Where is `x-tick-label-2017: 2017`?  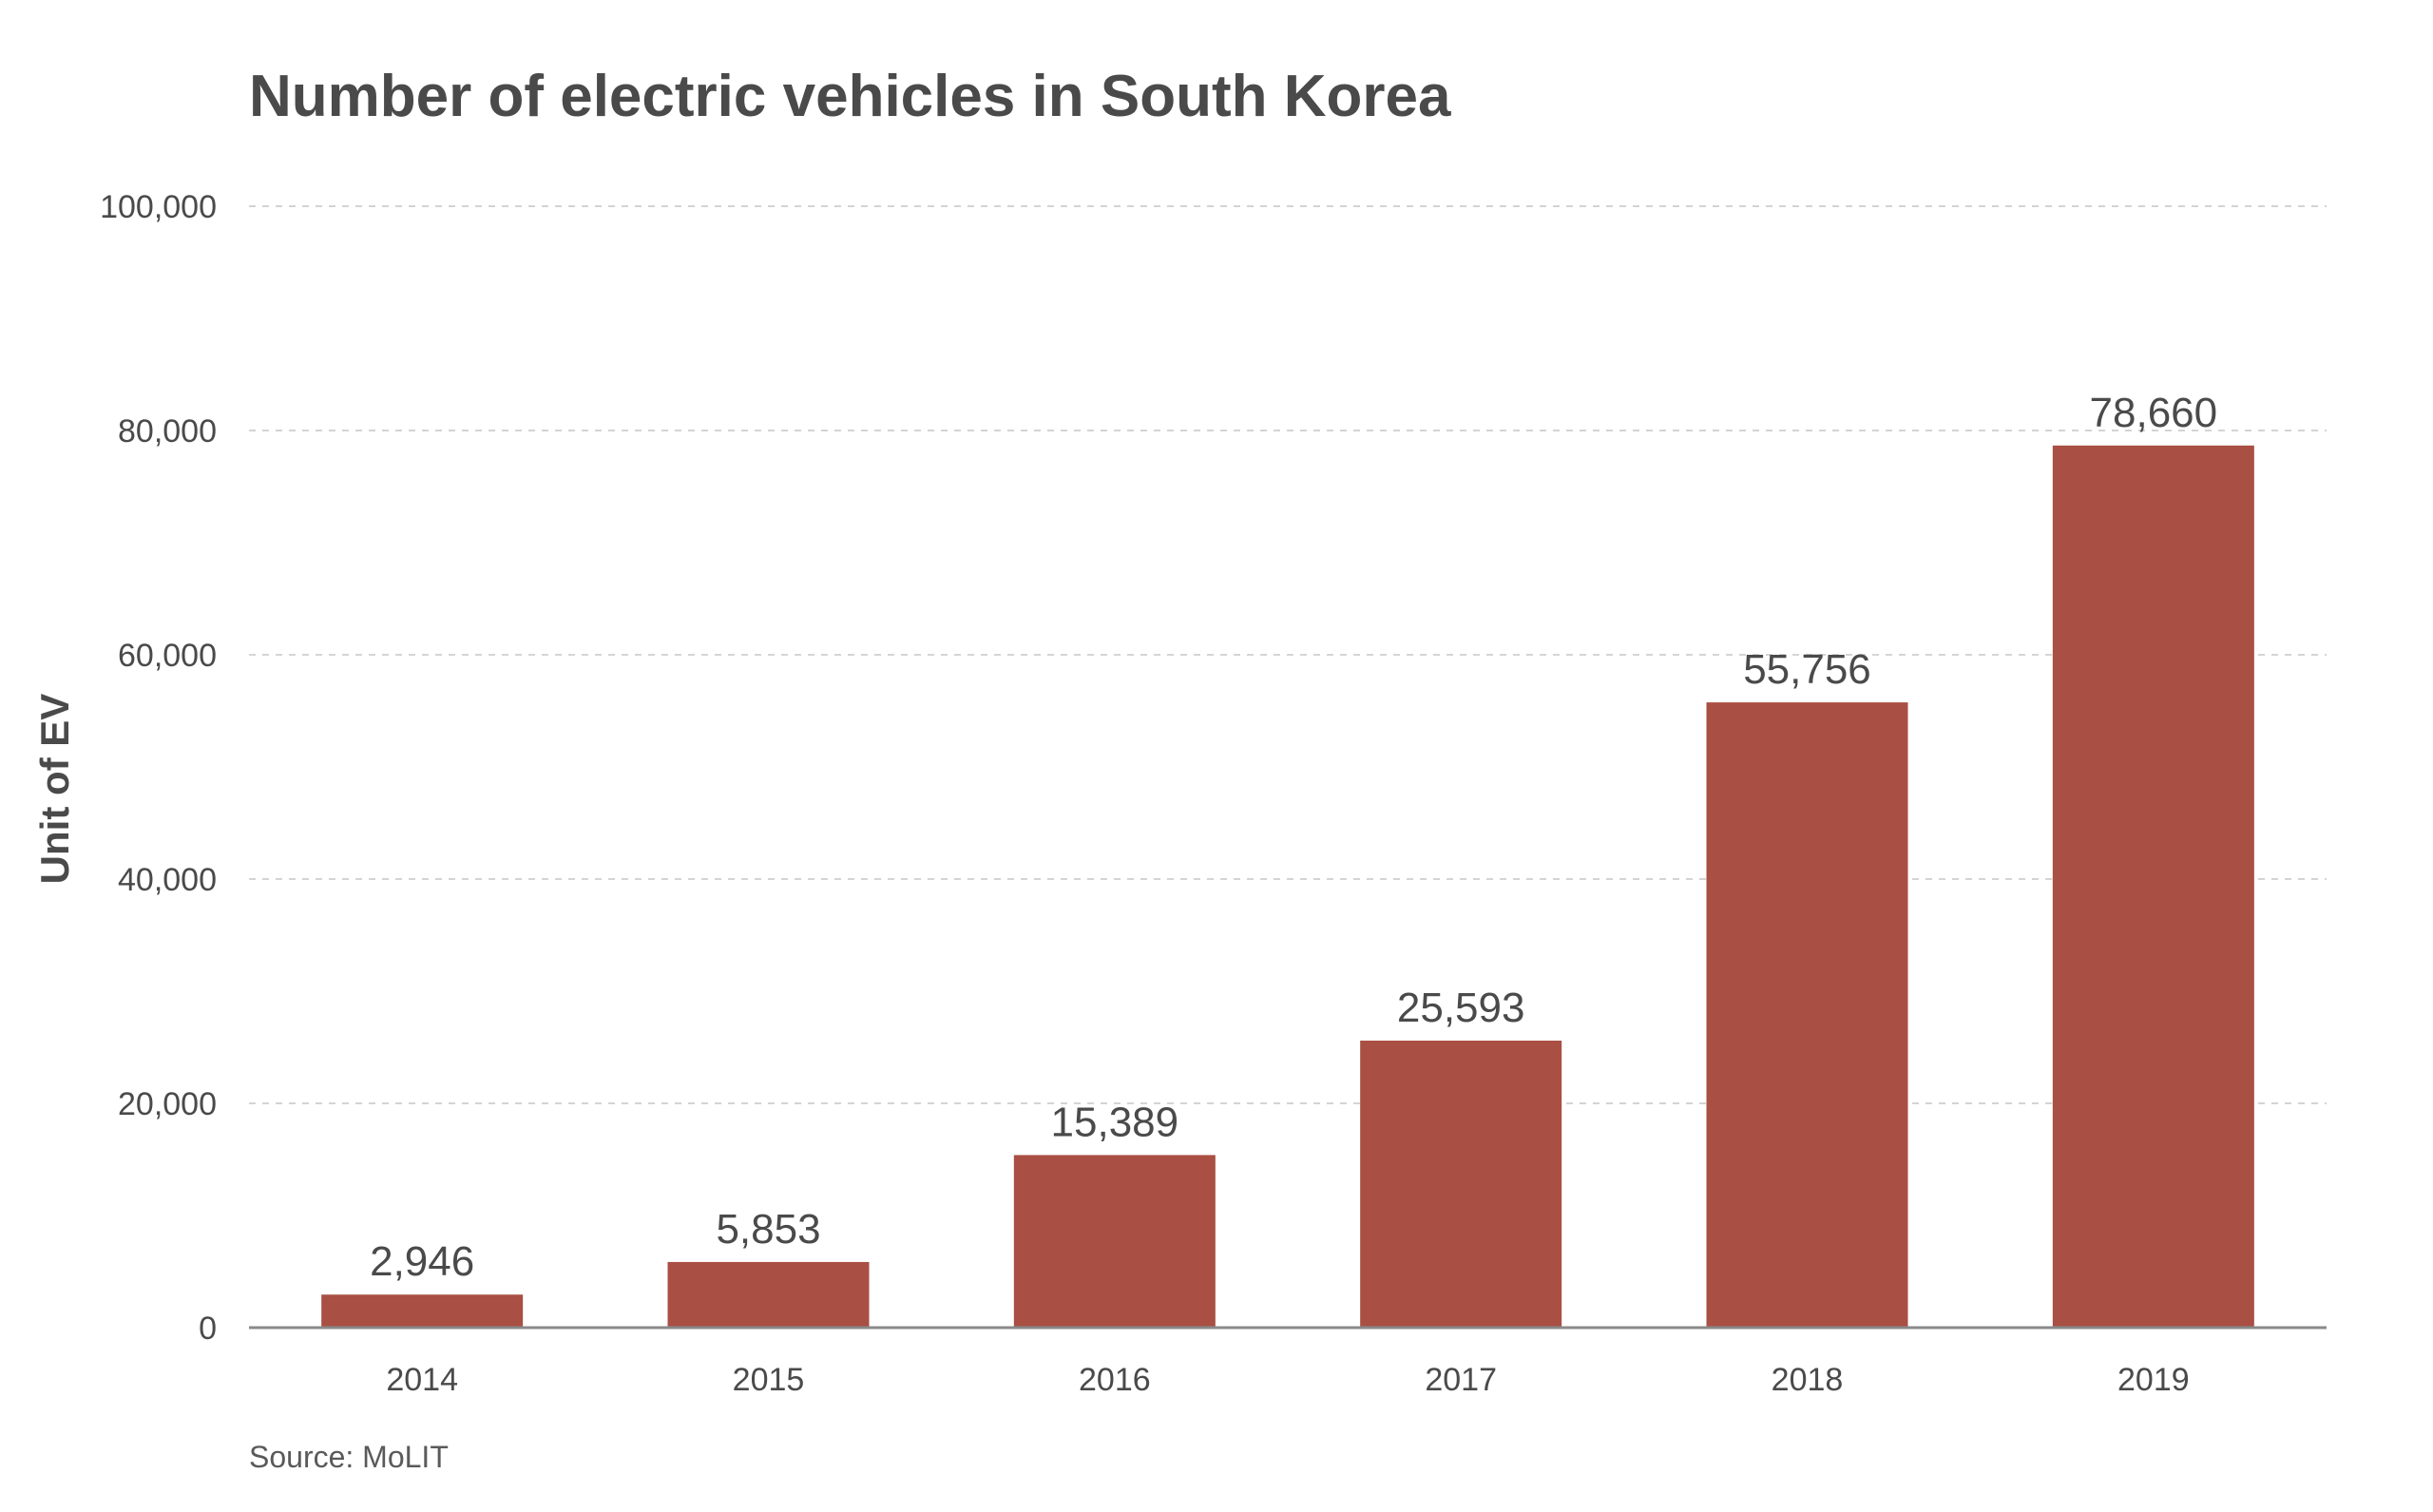
x-tick-label-2017: 2017 is located at coordinates (1461, 1380).